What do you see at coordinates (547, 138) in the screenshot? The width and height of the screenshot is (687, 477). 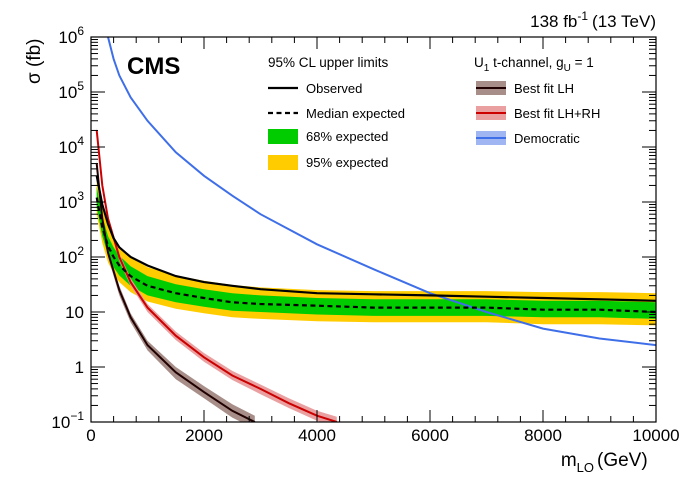 I see `legend-democratic-label: Democratic` at bounding box center [547, 138].